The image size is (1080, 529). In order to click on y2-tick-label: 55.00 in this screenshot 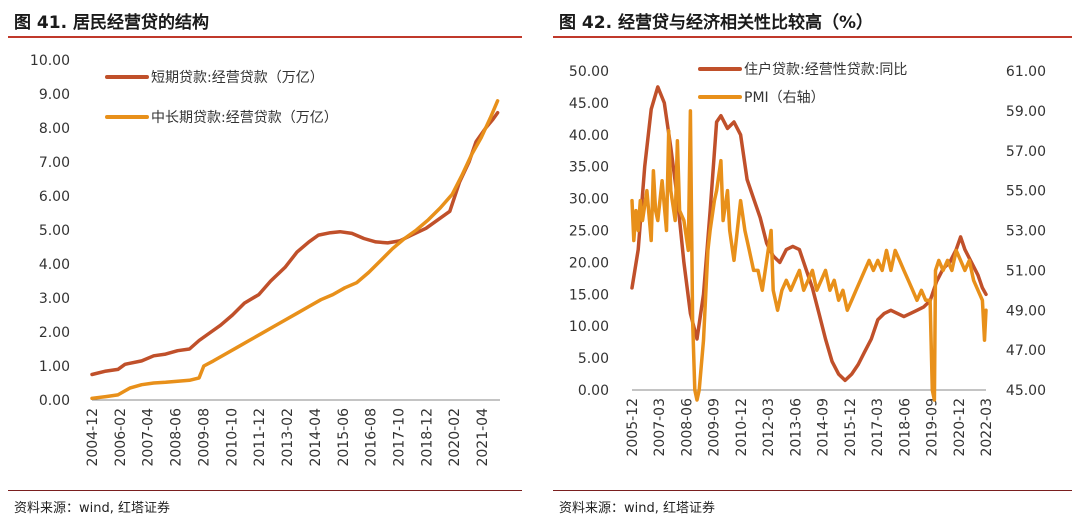, I will do `click(1026, 192)`.